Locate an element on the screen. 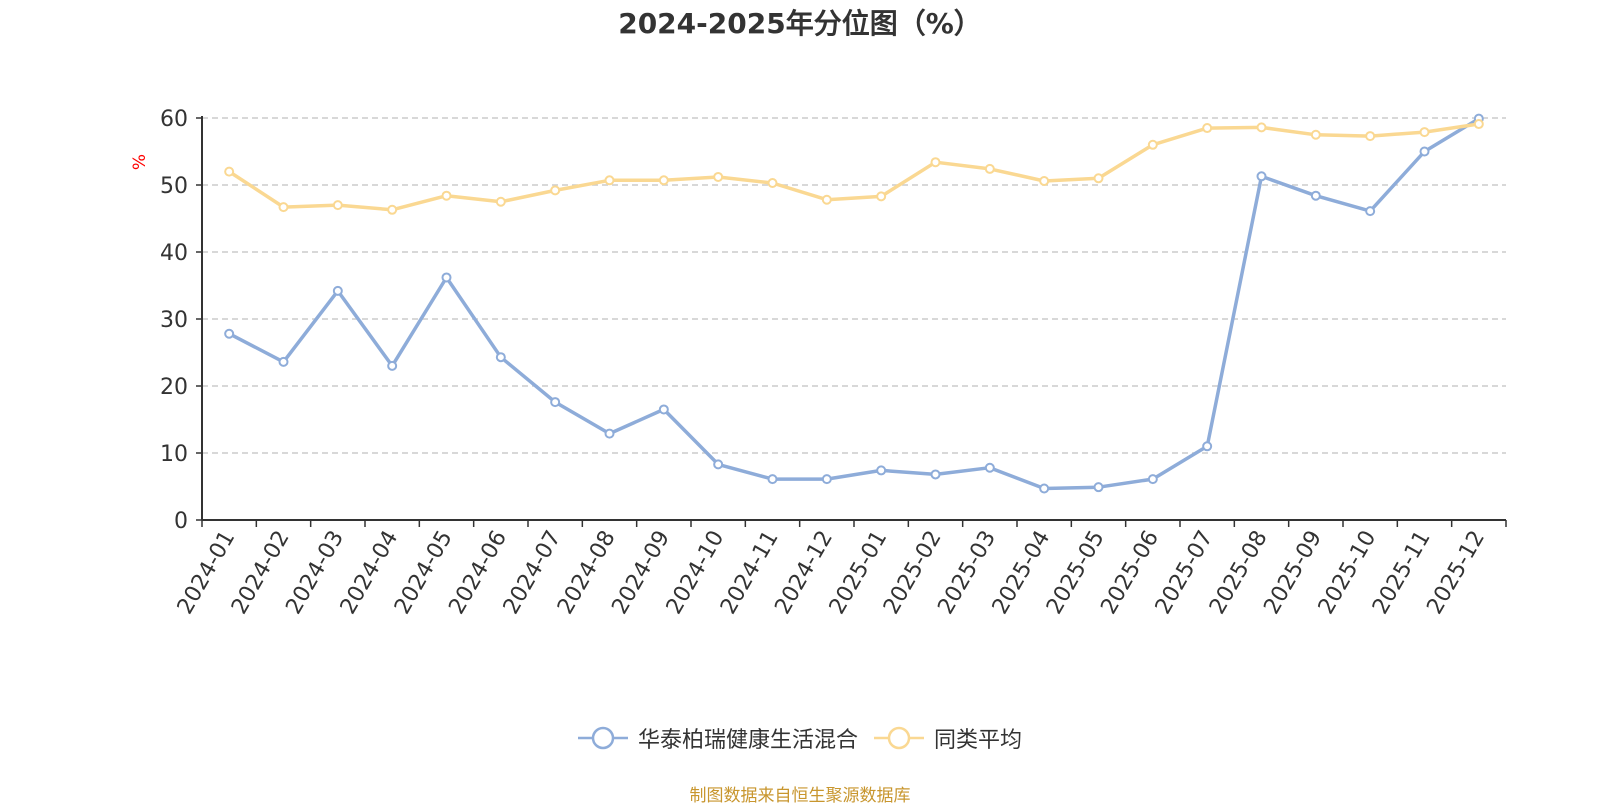 Image resolution: width=1600 pixels, height=806 pixels. y-tick-label: 0 is located at coordinates (181, 521).